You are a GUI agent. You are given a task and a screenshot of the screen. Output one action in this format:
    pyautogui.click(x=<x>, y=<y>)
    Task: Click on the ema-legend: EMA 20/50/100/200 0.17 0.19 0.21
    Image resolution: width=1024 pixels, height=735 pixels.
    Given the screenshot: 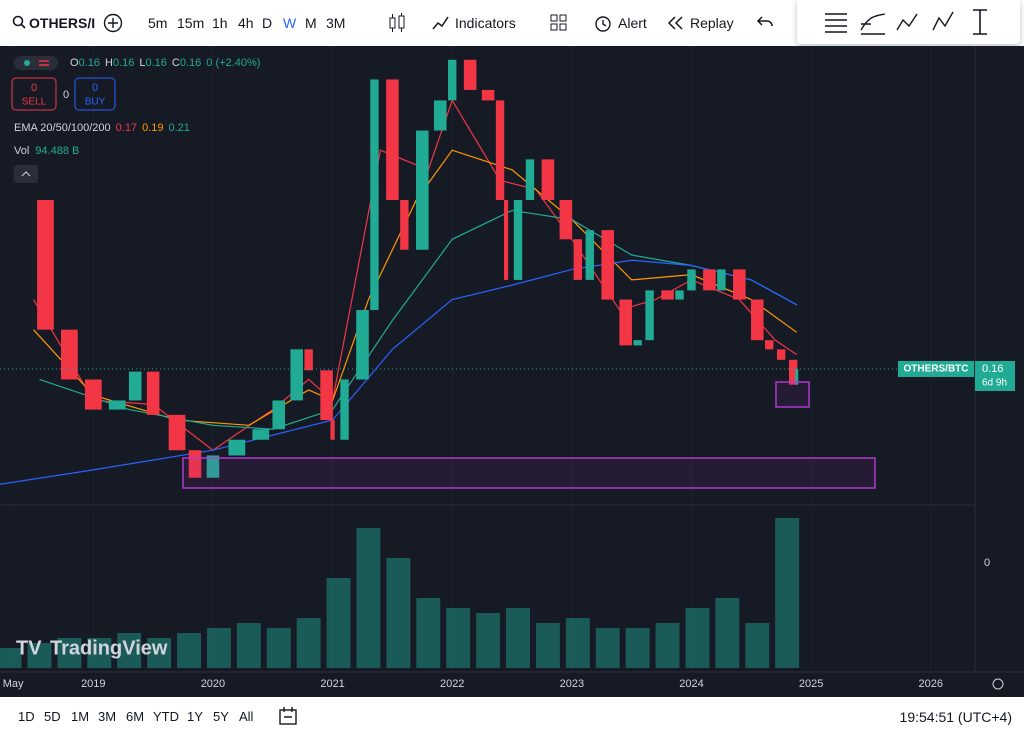 What is the action you would take?
    pyautogui.click(x=102, y=128)
    